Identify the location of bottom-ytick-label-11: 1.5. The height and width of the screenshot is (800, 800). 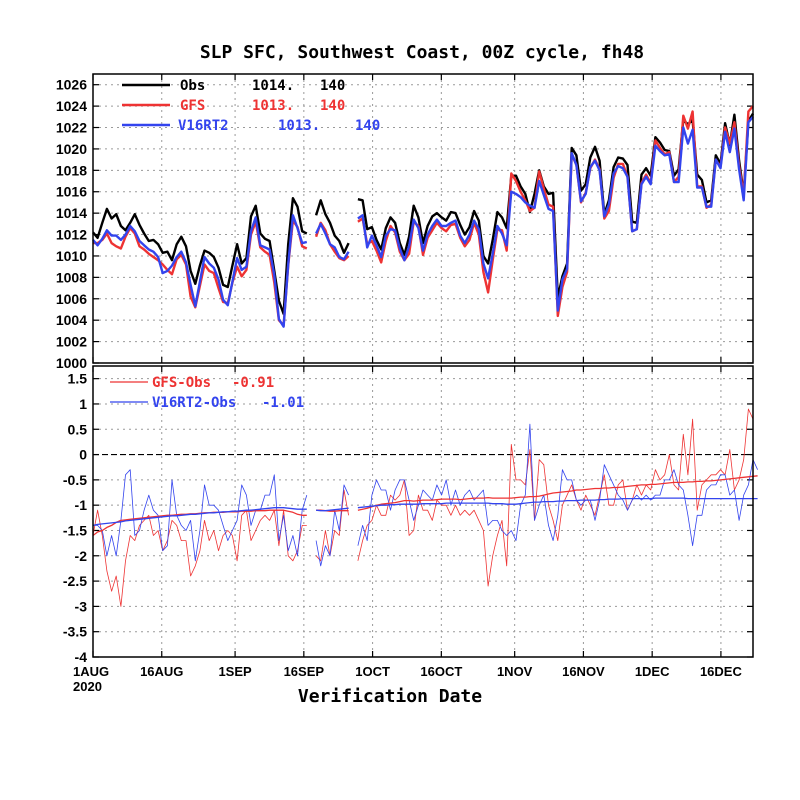
(78, 379).